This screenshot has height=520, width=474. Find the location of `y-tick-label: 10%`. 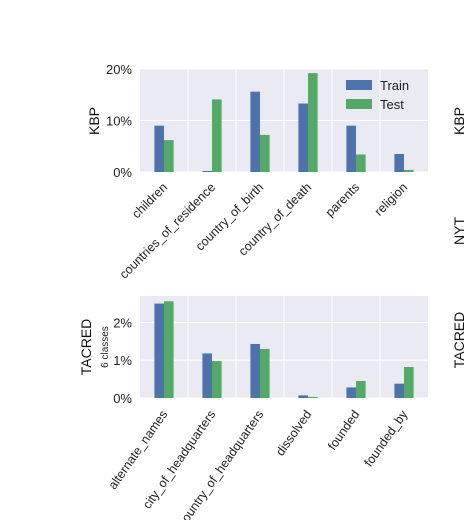

y-tick-label: 10% is located at coordinates (119, 121).